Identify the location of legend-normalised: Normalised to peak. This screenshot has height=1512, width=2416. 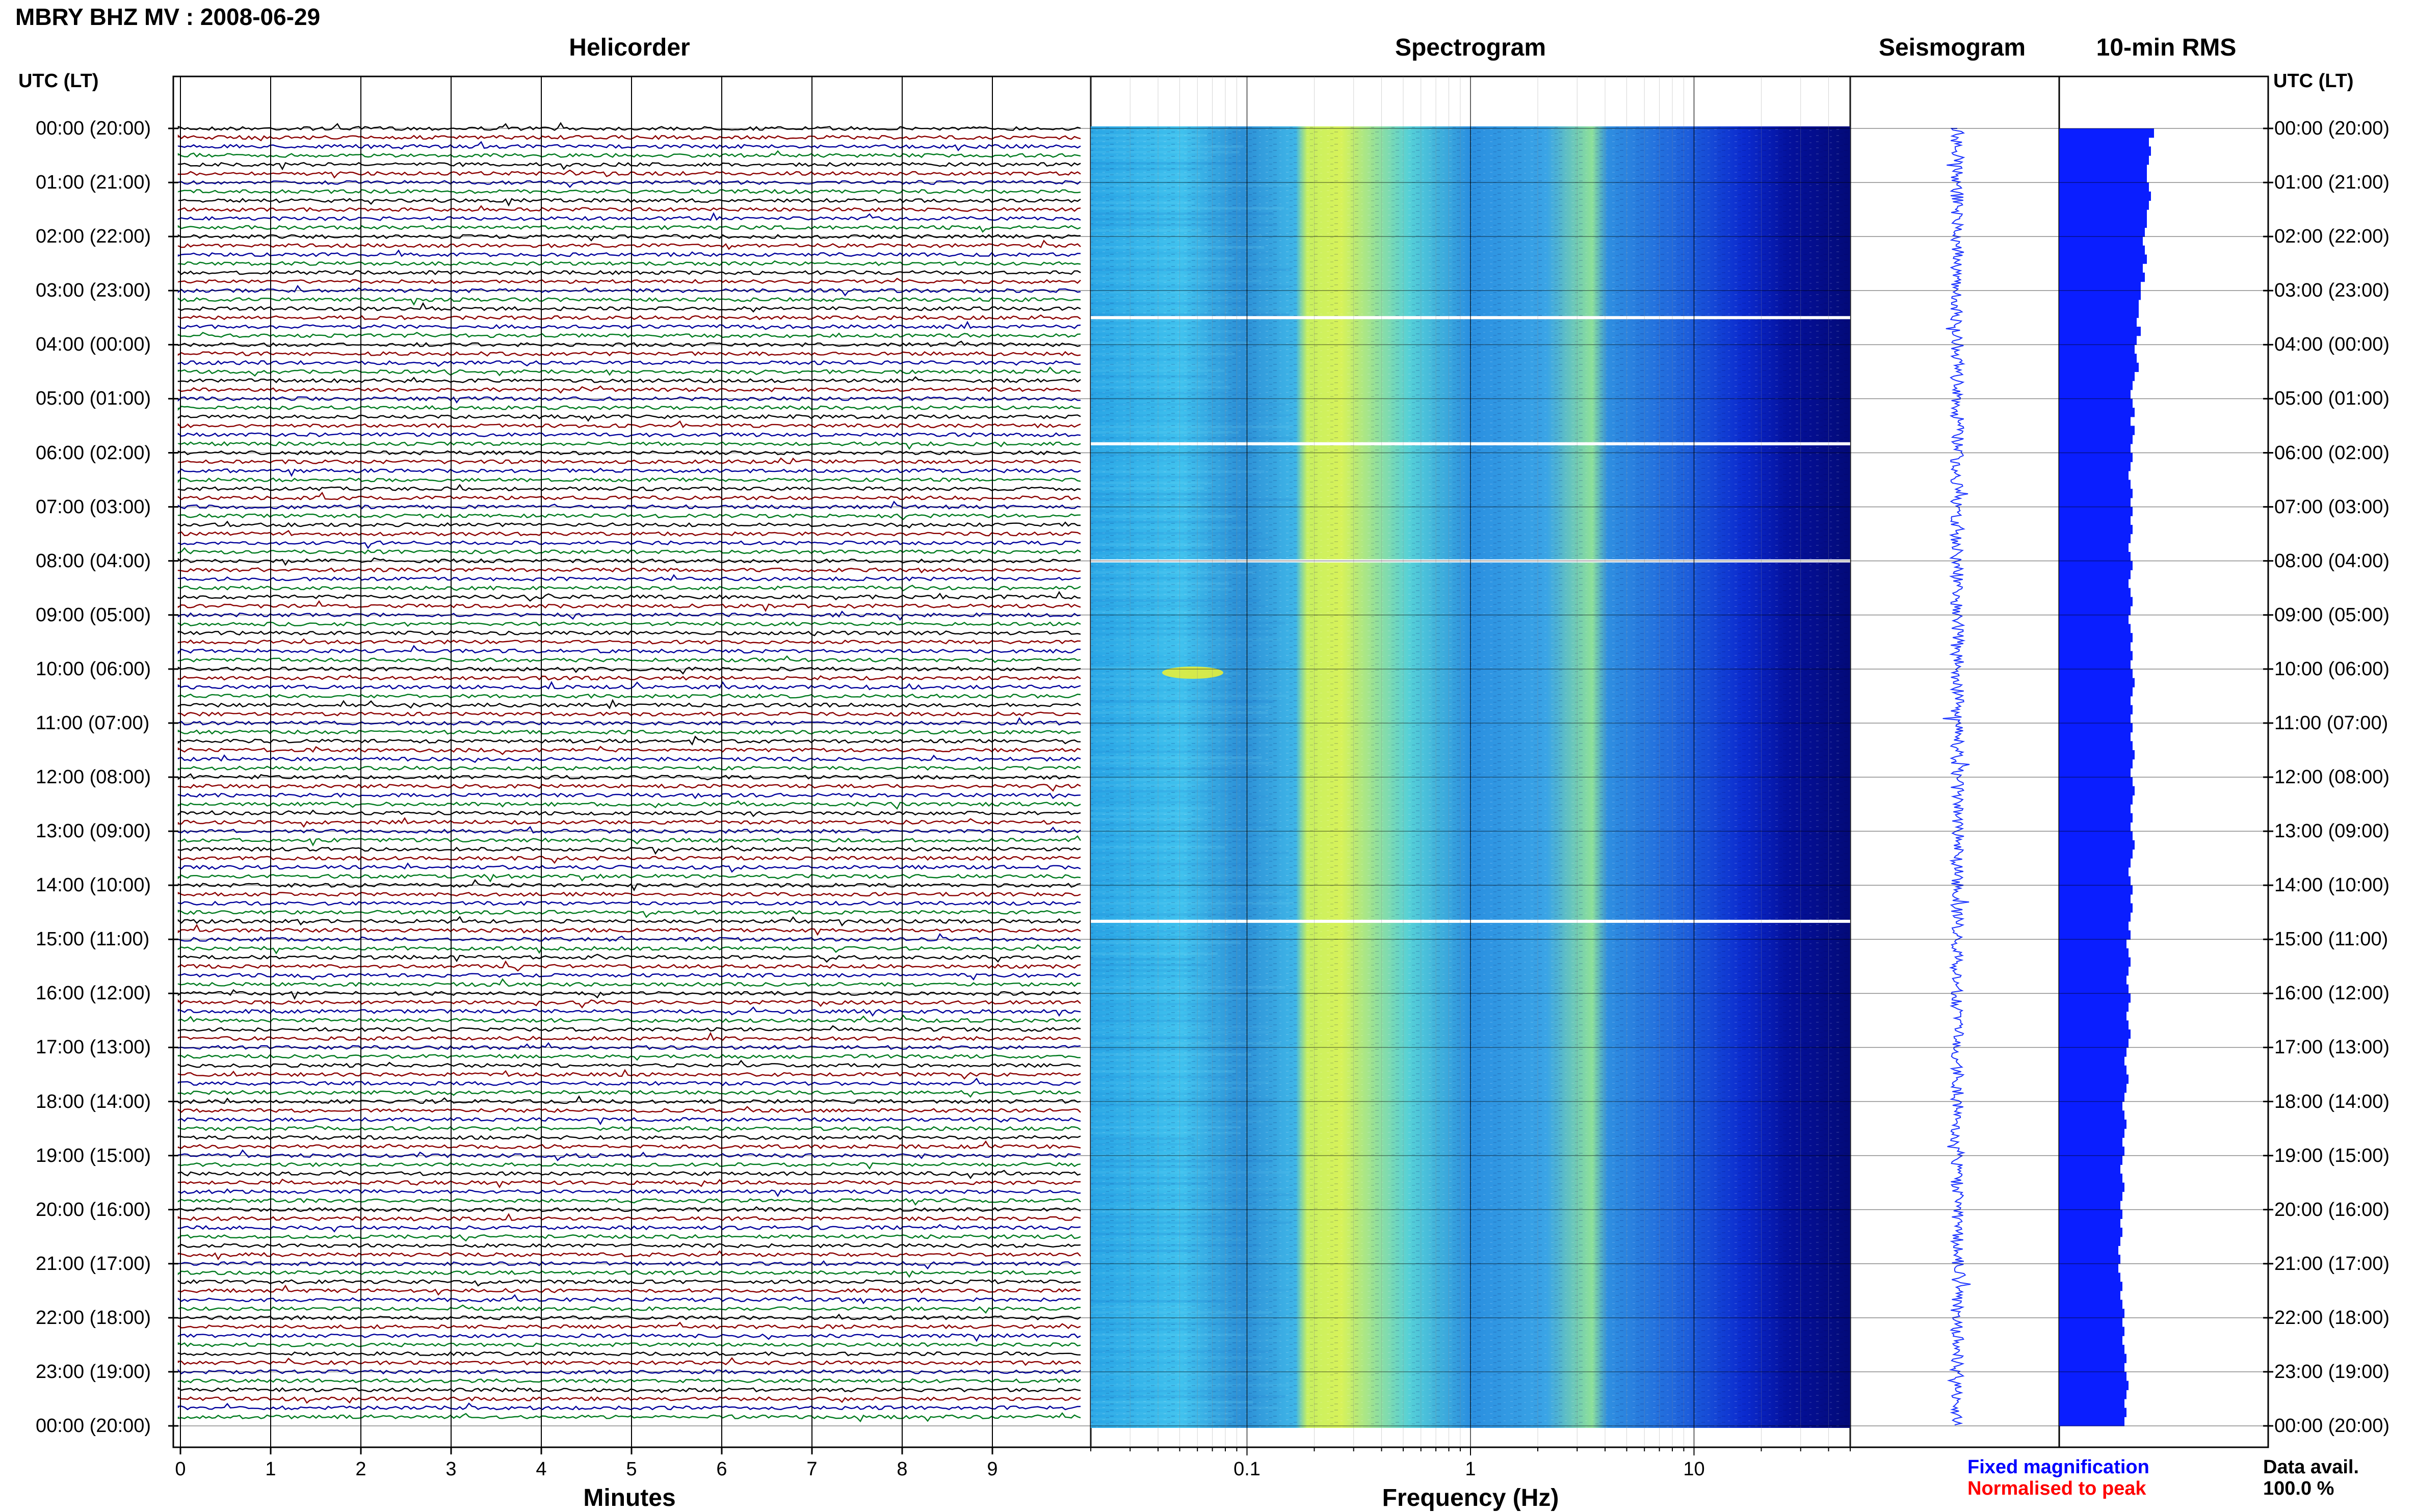
(2056, 1488).